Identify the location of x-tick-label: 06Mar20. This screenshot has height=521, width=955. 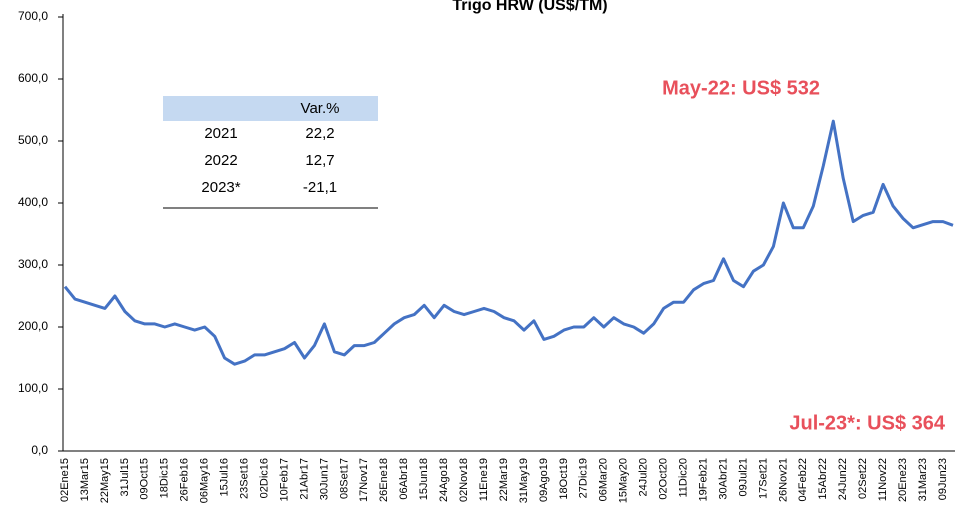
(604, 479).